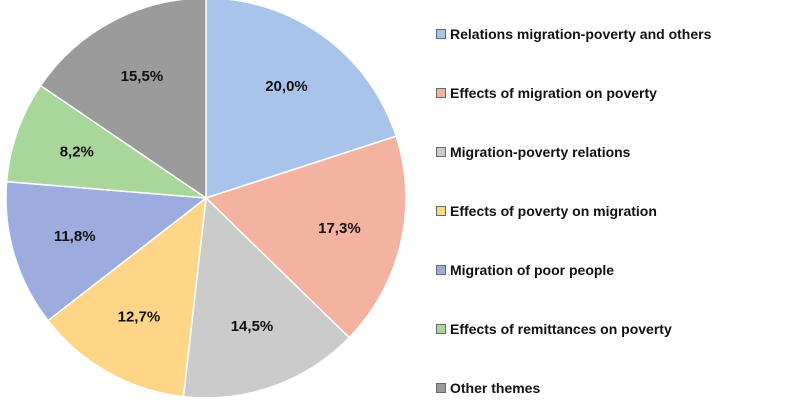 Image resolution: width=786 pixels, height=417 pixels. What do you see at coordinates (540, 152) in the screenshot?
I see `legend-label: Migration-poverty relations` at bounding box center [540, 152].